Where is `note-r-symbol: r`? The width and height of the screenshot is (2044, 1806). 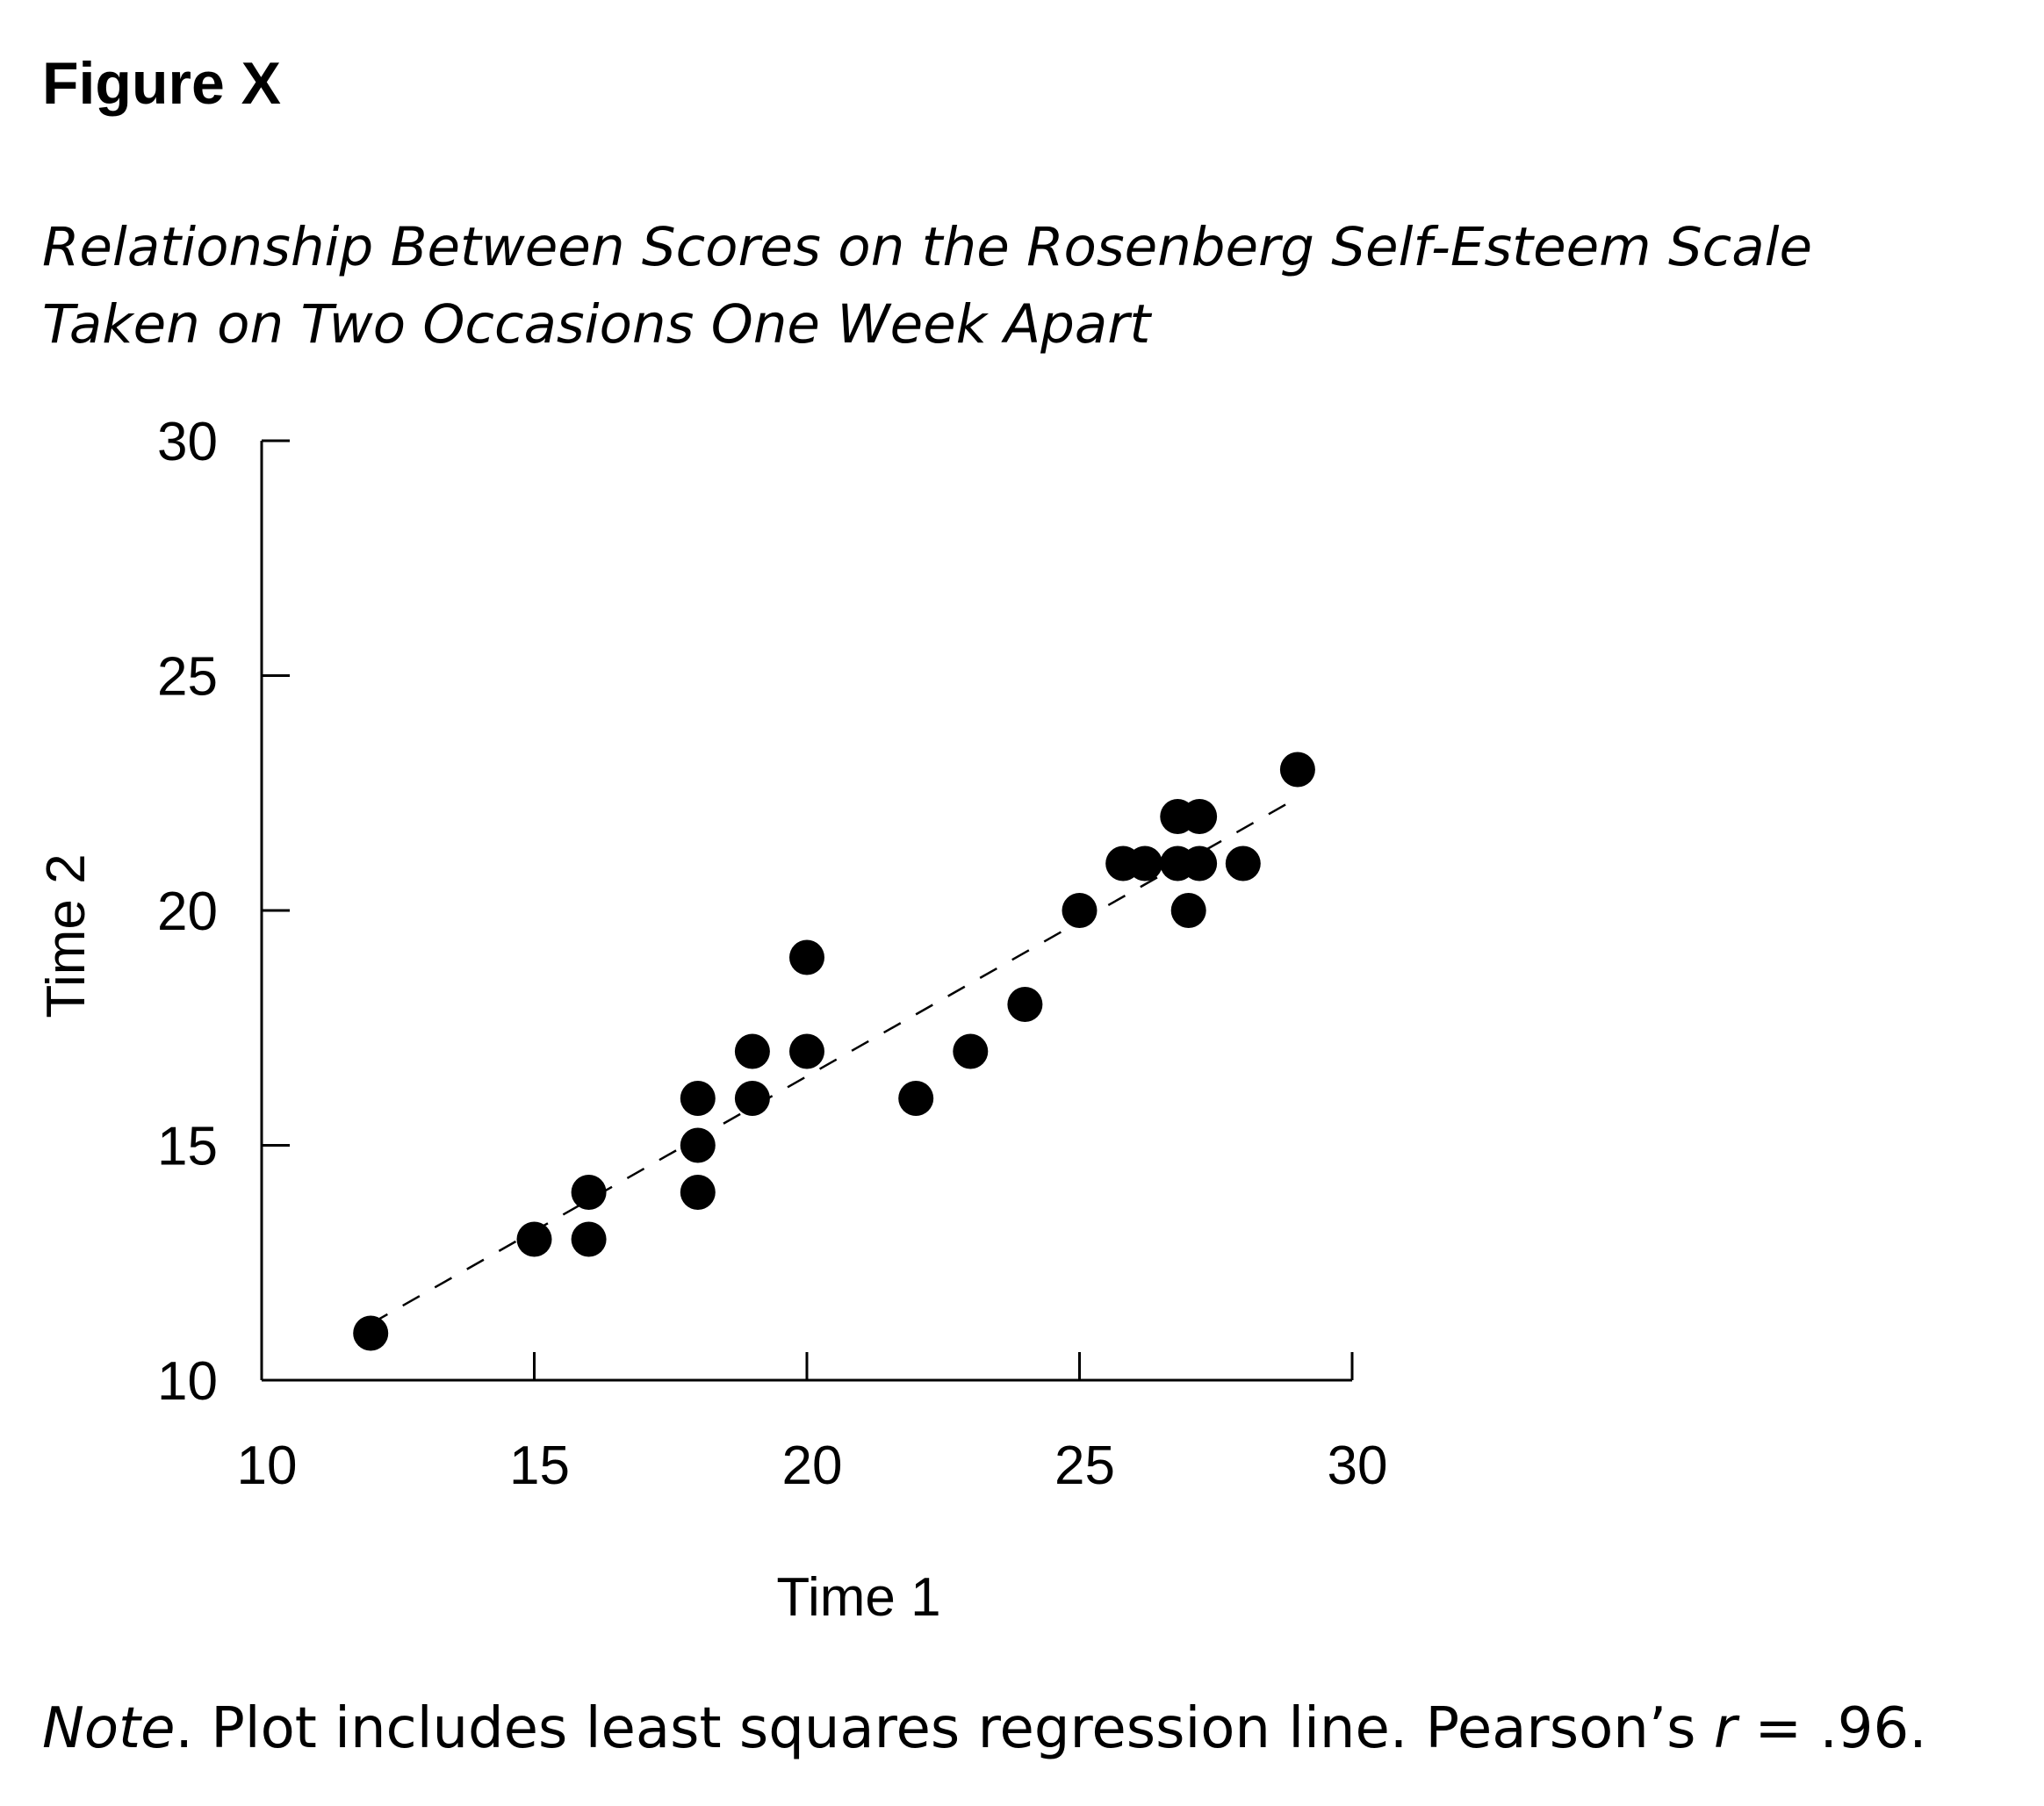
note-r-symbol: r is located at coordinates (1725, 1728).